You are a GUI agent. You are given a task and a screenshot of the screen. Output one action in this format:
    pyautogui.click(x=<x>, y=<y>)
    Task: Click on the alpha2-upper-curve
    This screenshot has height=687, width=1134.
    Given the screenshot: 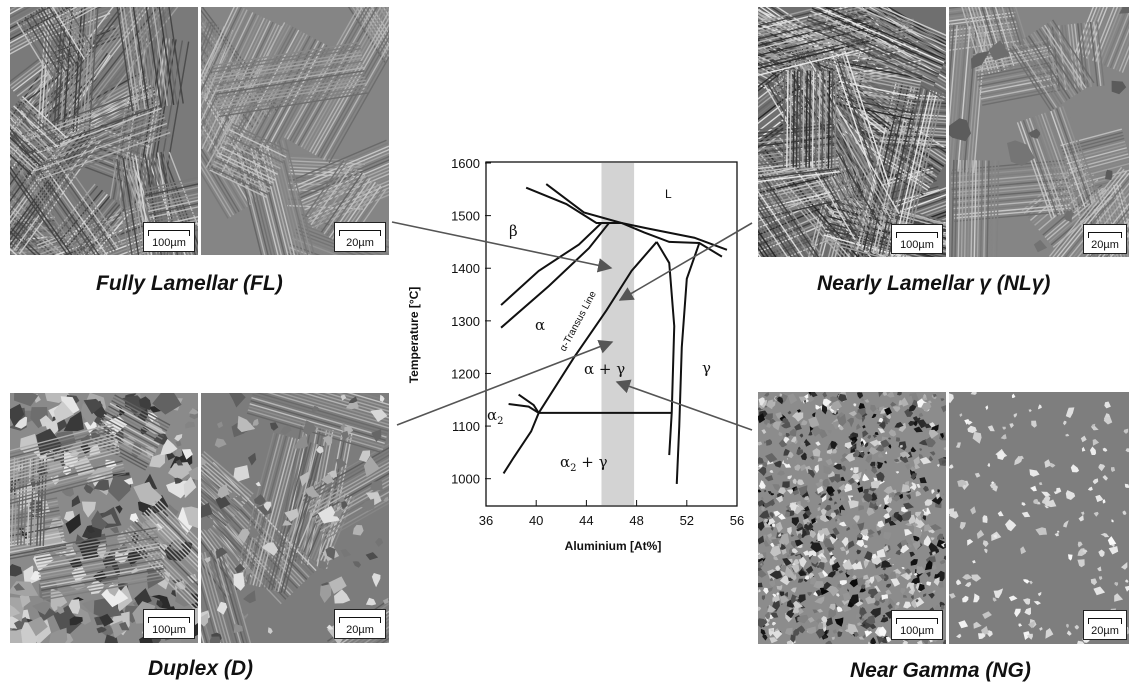 What is the action you would take?
    pyautogui.click(x=524, y=408)
    